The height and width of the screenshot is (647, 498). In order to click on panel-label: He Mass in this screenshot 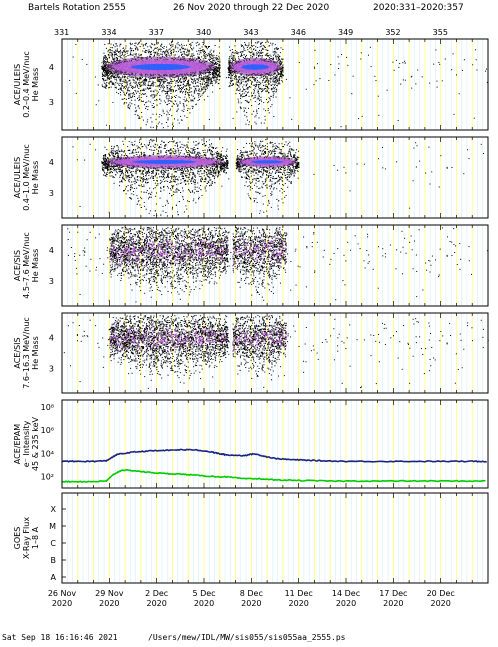, I will do `click(35, 85)`.